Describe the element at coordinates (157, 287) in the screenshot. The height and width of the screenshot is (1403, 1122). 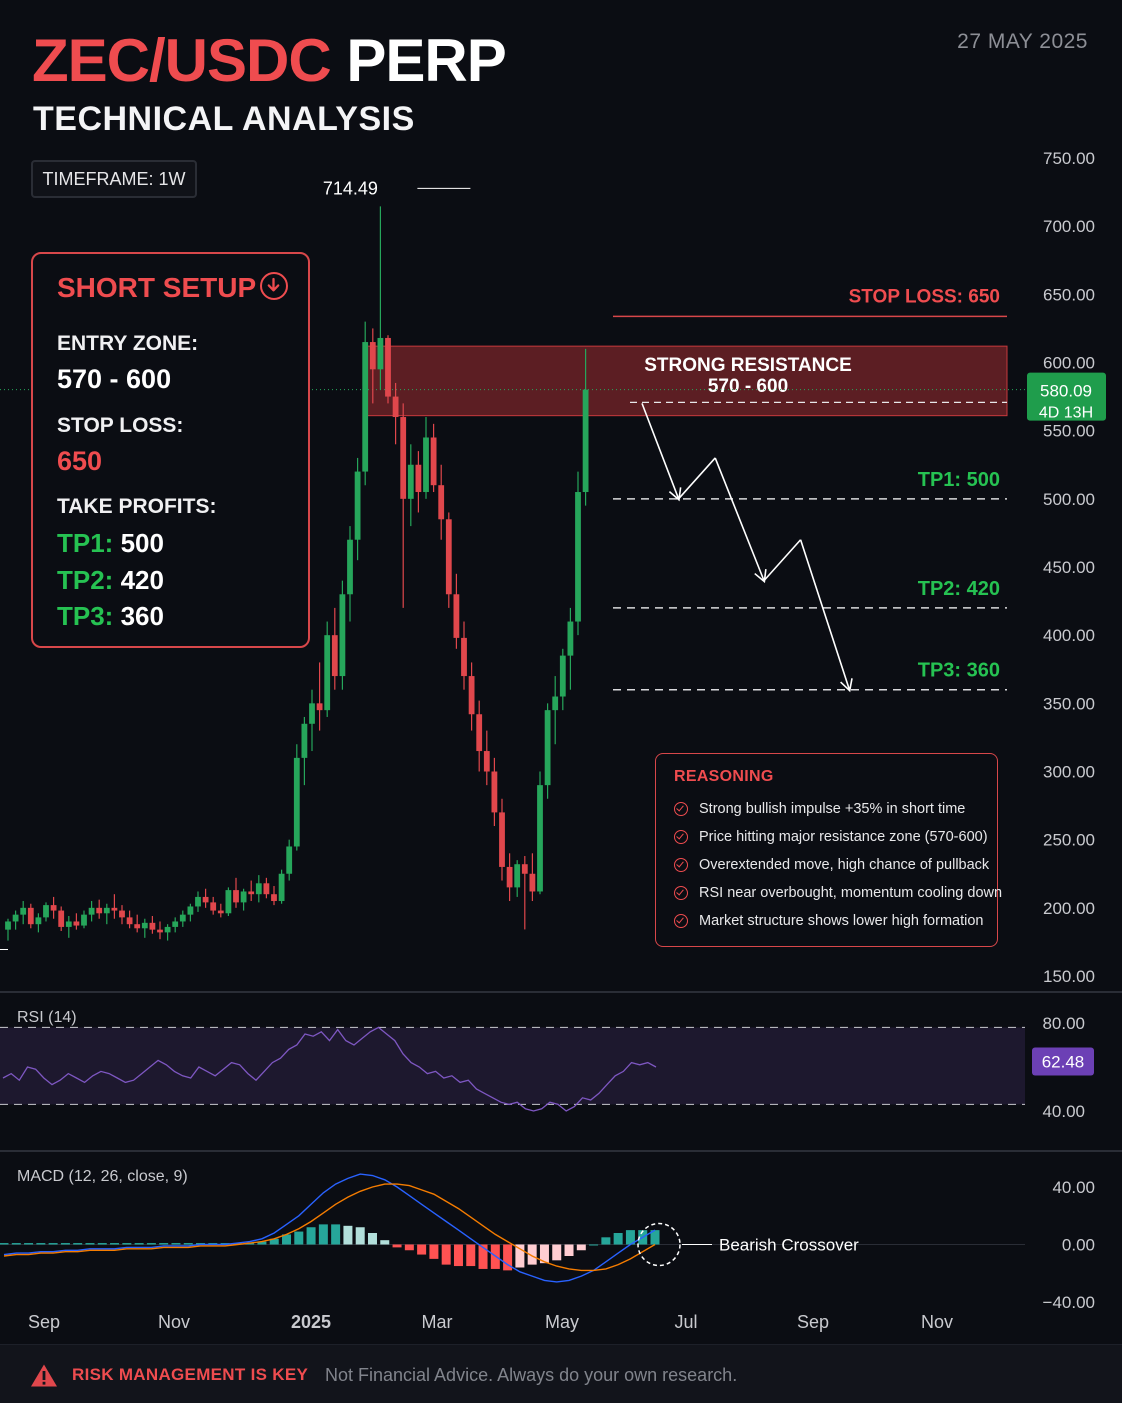
I see `setup-title: SHORT SETUP` at that location.